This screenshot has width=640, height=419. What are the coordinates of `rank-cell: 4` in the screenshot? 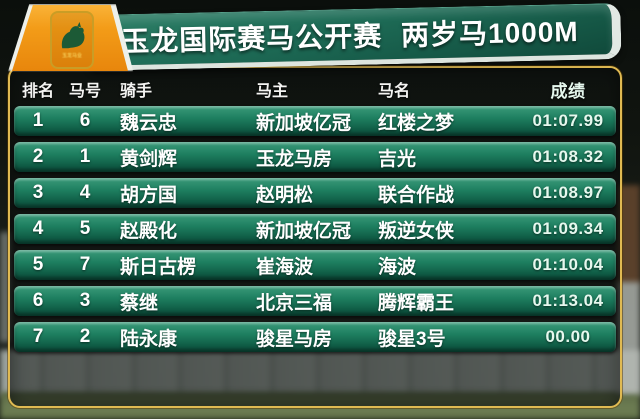 It's located at (38, 228).